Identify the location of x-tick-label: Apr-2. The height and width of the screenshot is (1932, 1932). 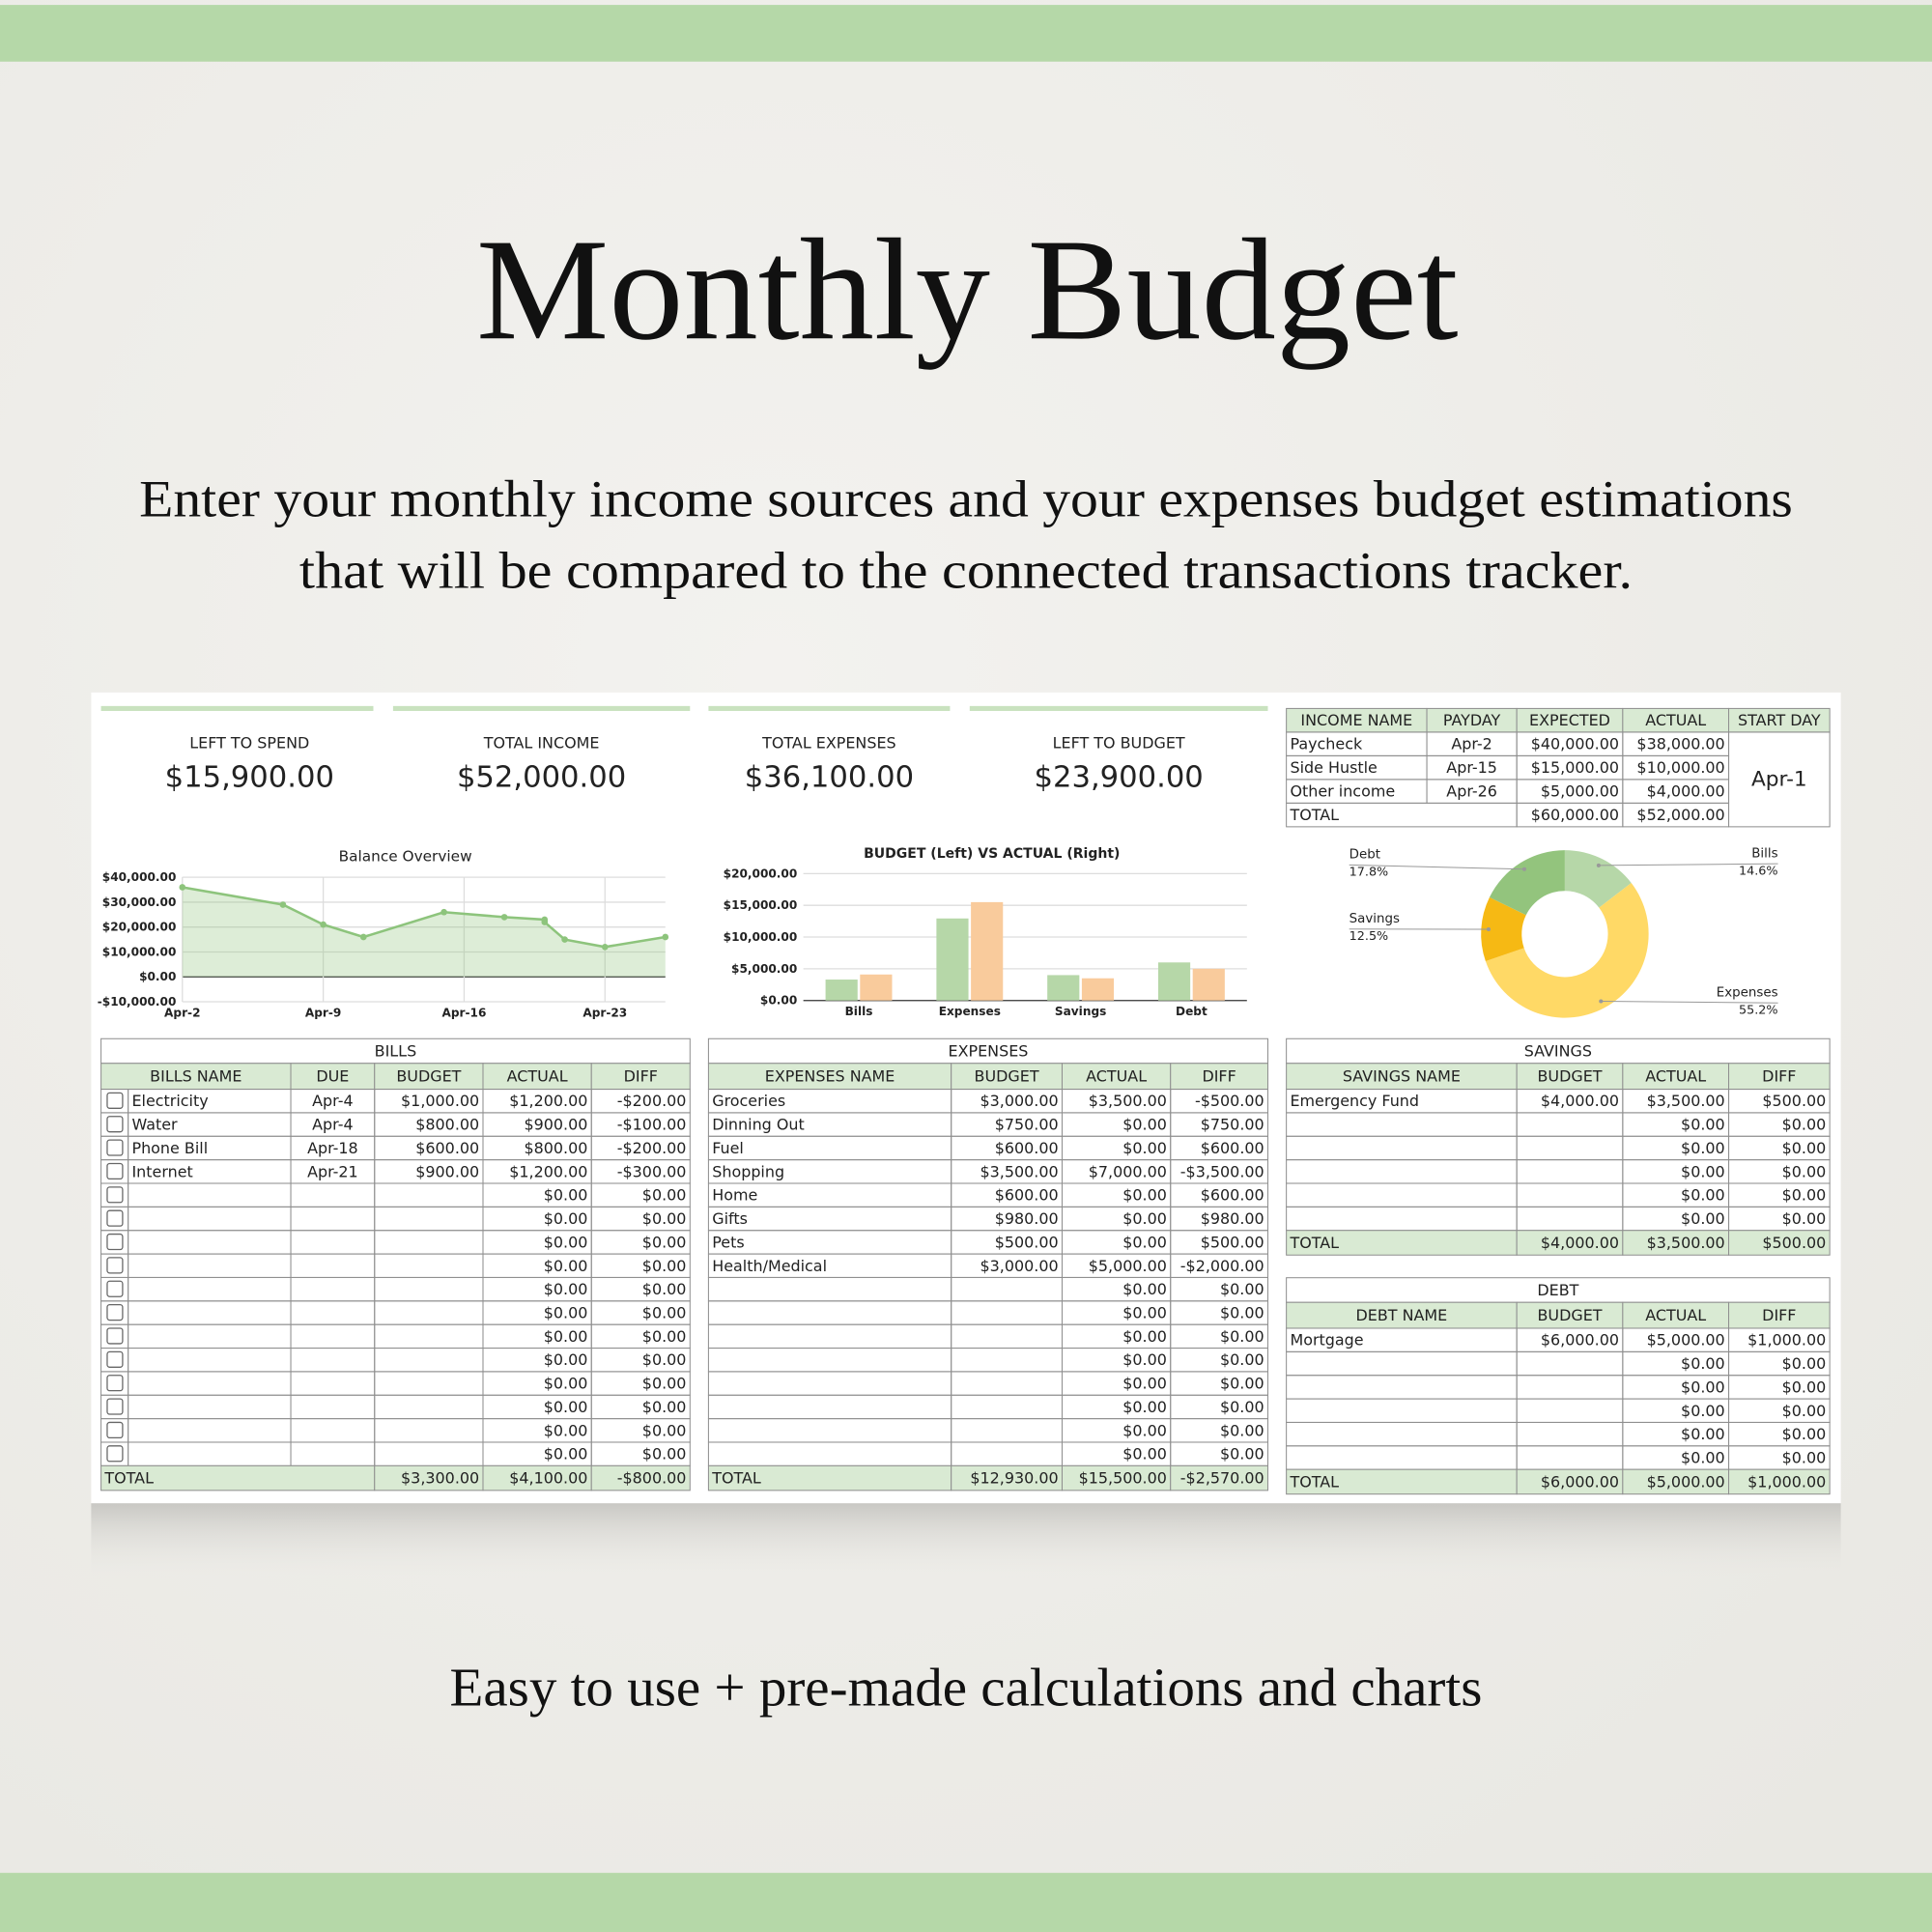
(182, 1012).